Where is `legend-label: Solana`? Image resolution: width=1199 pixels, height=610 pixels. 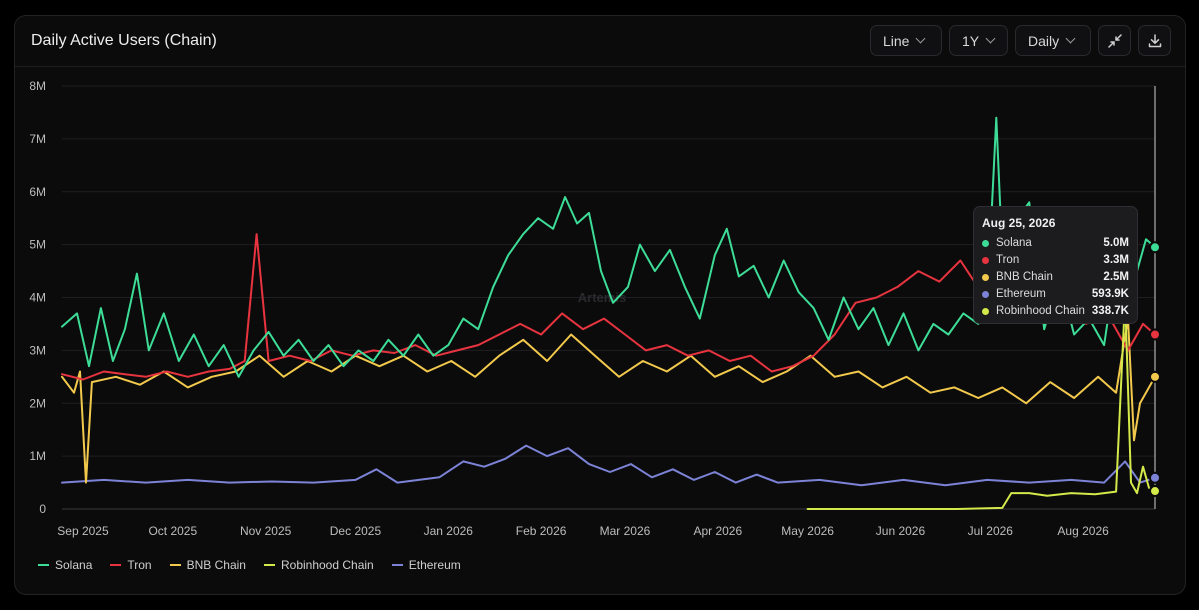
legend-label: Solana is located at coordinates (74, 565).